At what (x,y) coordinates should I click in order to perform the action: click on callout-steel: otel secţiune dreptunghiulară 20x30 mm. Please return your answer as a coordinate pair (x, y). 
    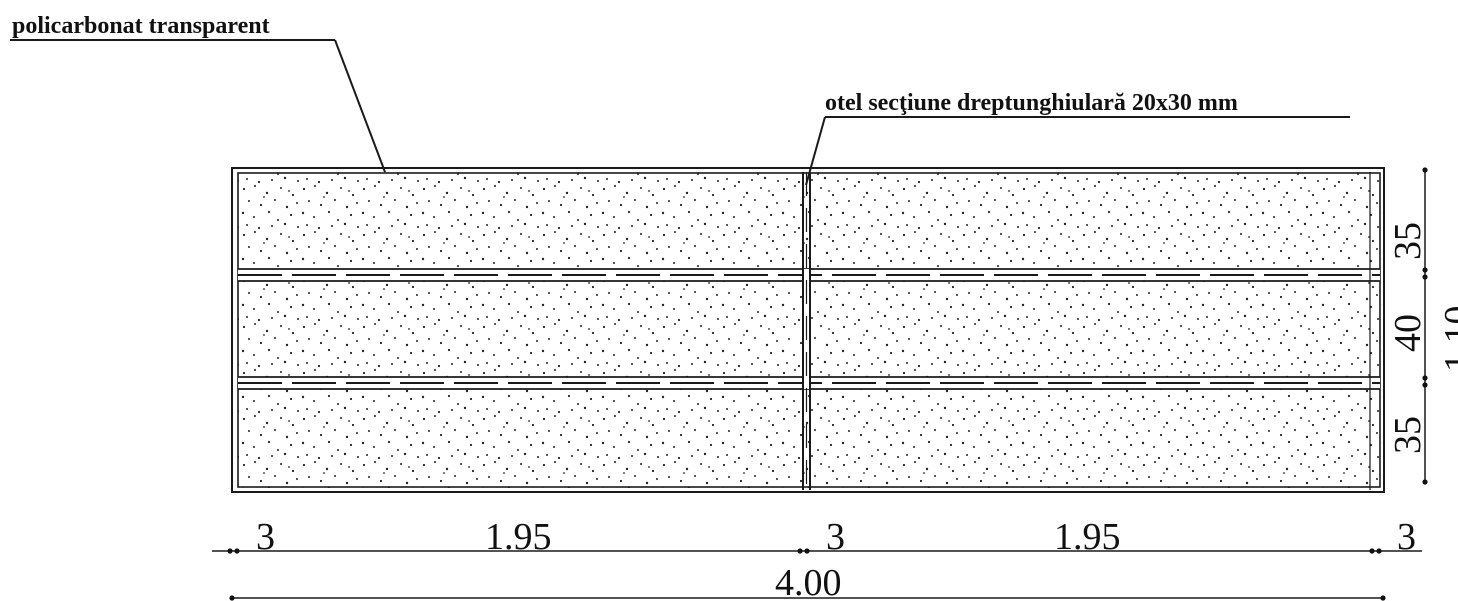
    Looking at the image, I should click on (1077, 138).